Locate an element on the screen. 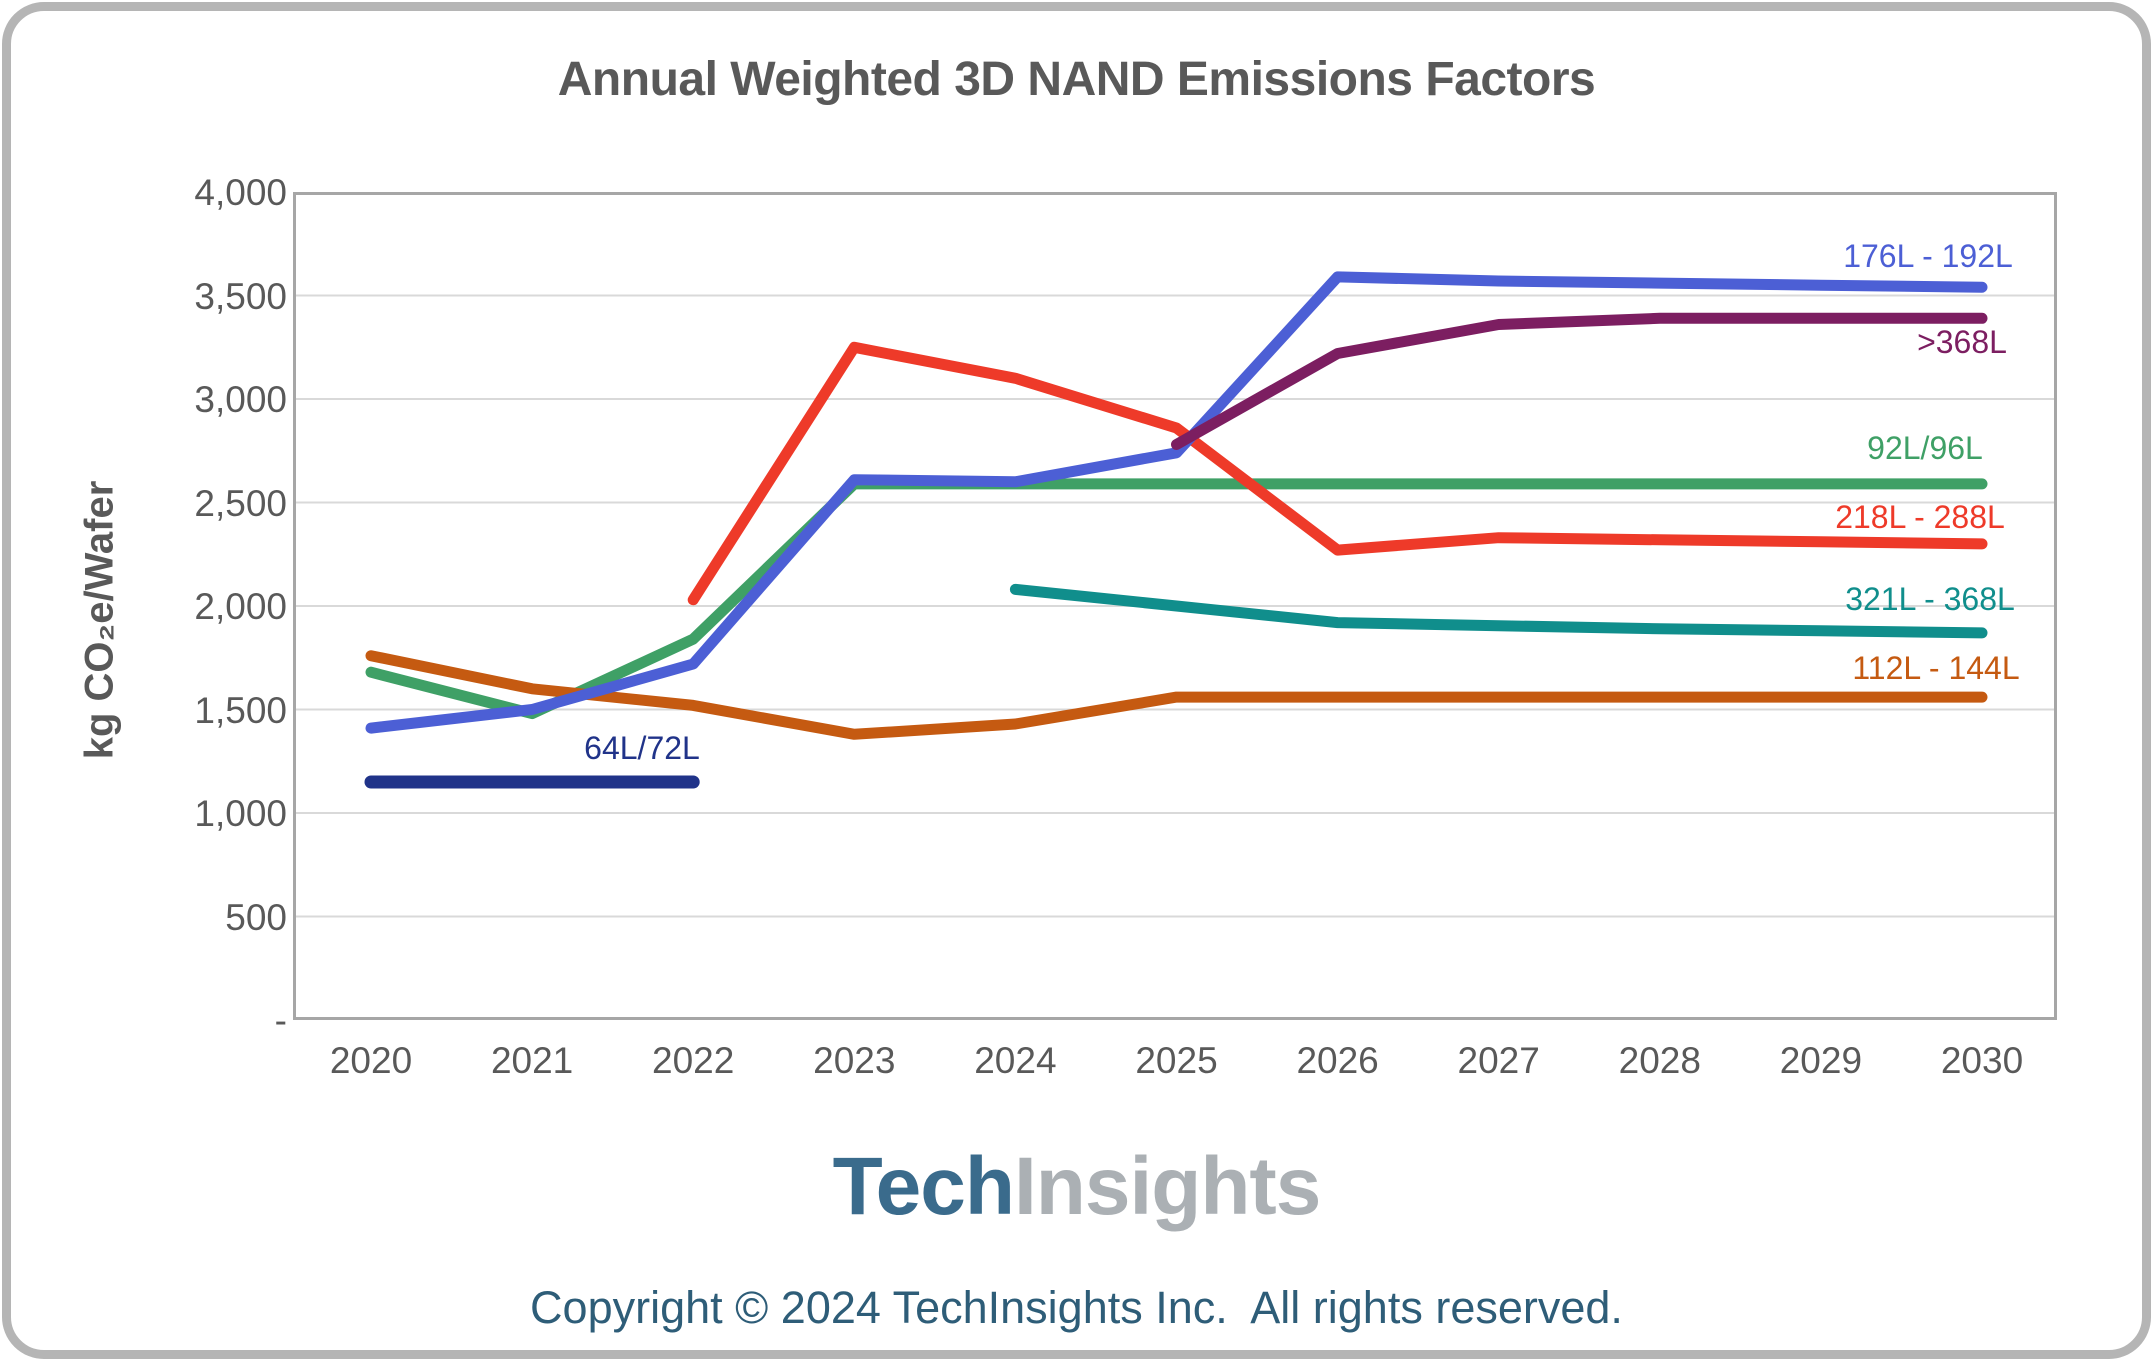 The width and height of the screenshot is (2153, 1361). series-label-176l-192l: 176L - 192L is located at coordinates (1928, 256).